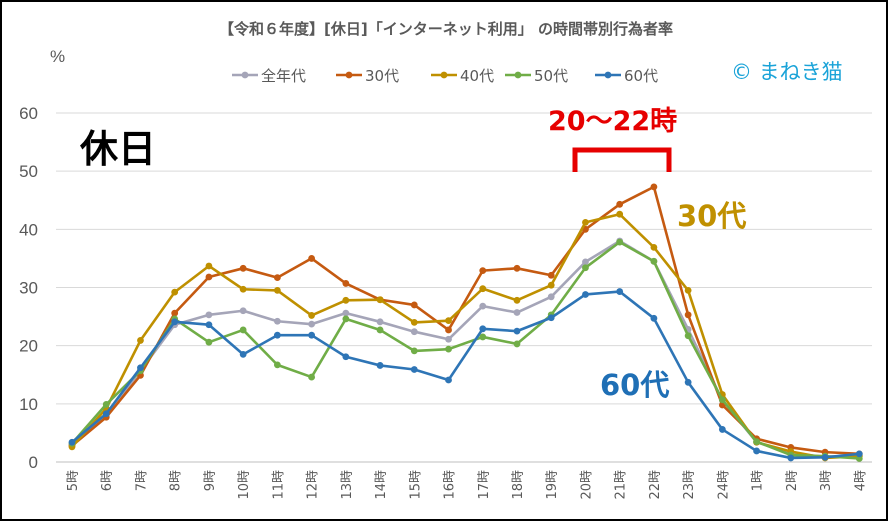  Describe the element at coordinates (28, 113) in the screenshot. I see `y-tick-label: 60` at that location.